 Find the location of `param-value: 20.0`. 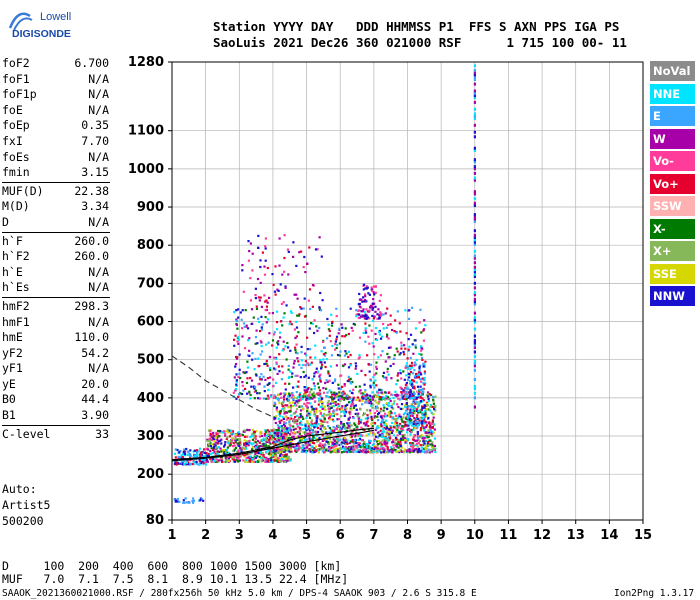

param-value: 20.0 is located at coordinates (95, 383).